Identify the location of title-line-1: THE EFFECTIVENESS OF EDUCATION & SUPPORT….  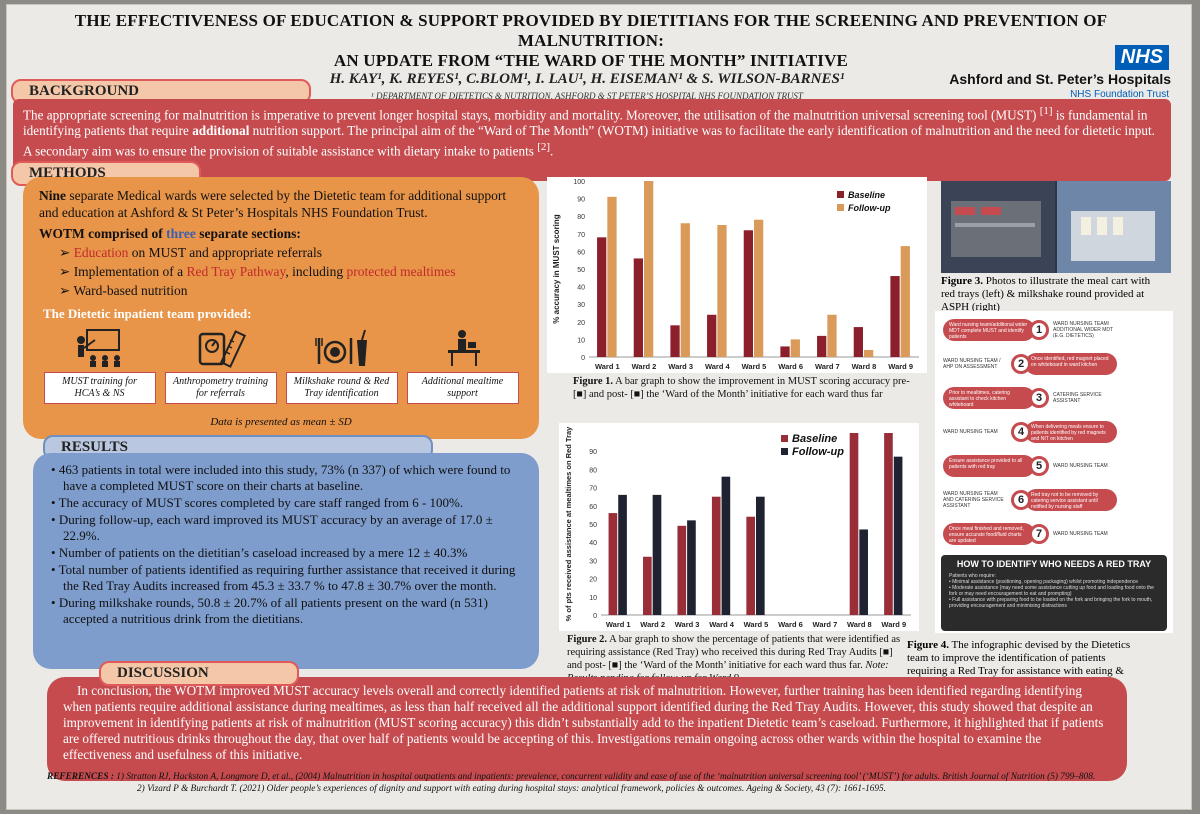
(591, 30).